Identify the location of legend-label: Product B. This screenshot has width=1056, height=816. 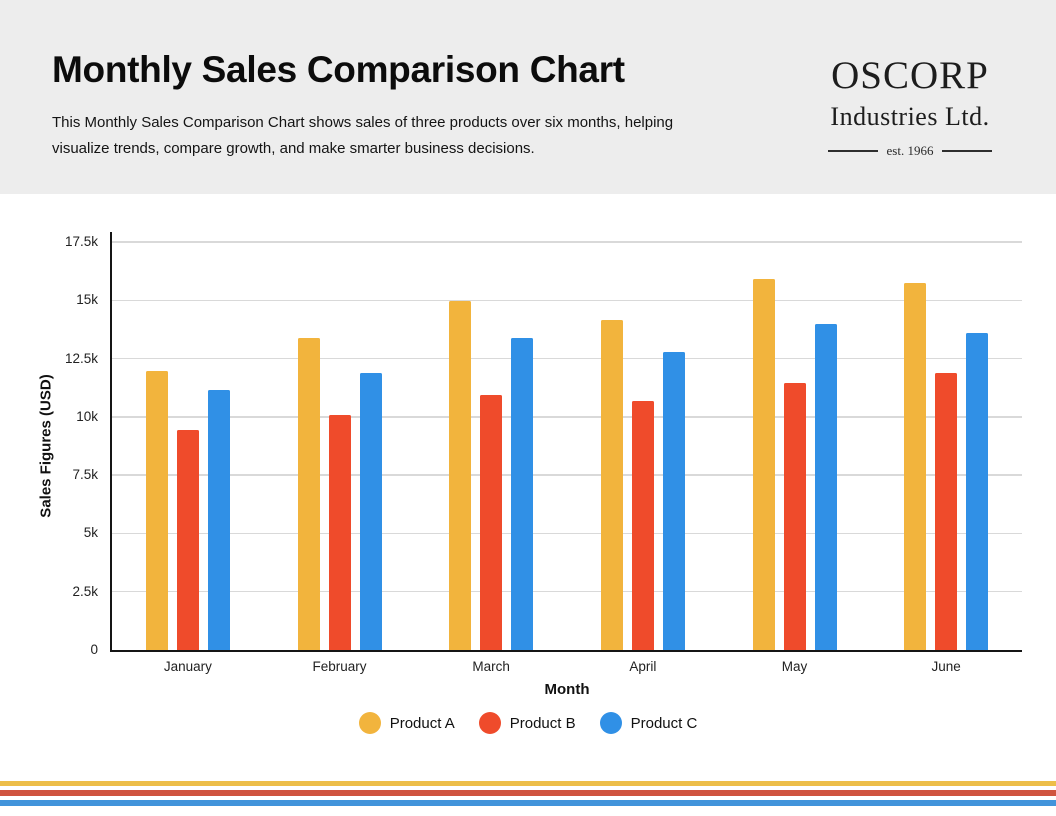
(542, 723).